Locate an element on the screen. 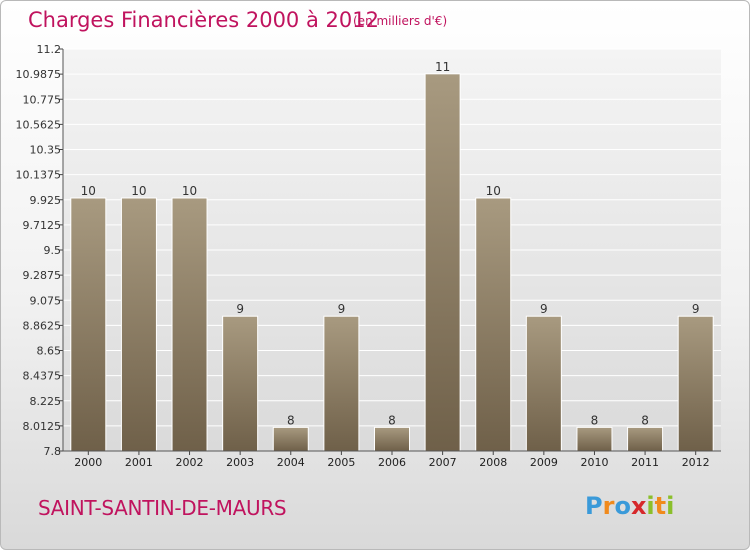 The width and height of the screenshot is (750, 550). x-tick-label-2010: 2010 is located at coordinates (594, 462).